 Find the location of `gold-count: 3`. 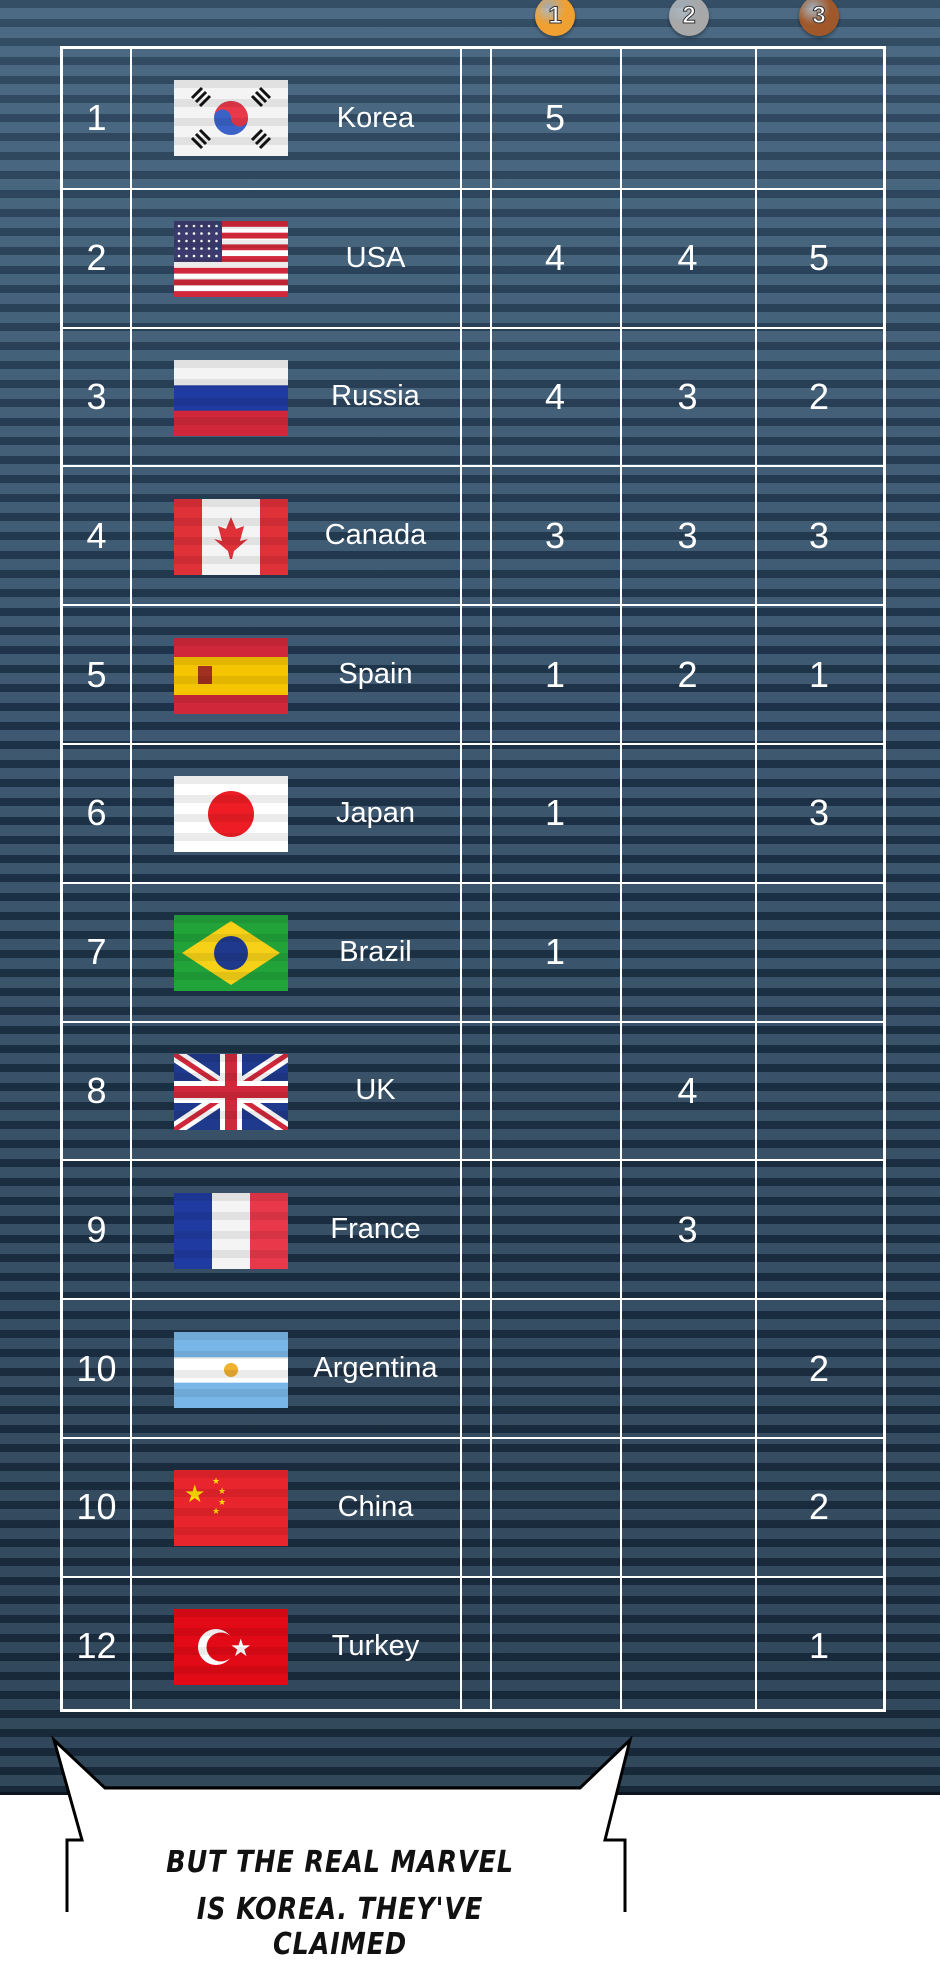

gold-count: 3 is located at coordinates (555, 535).